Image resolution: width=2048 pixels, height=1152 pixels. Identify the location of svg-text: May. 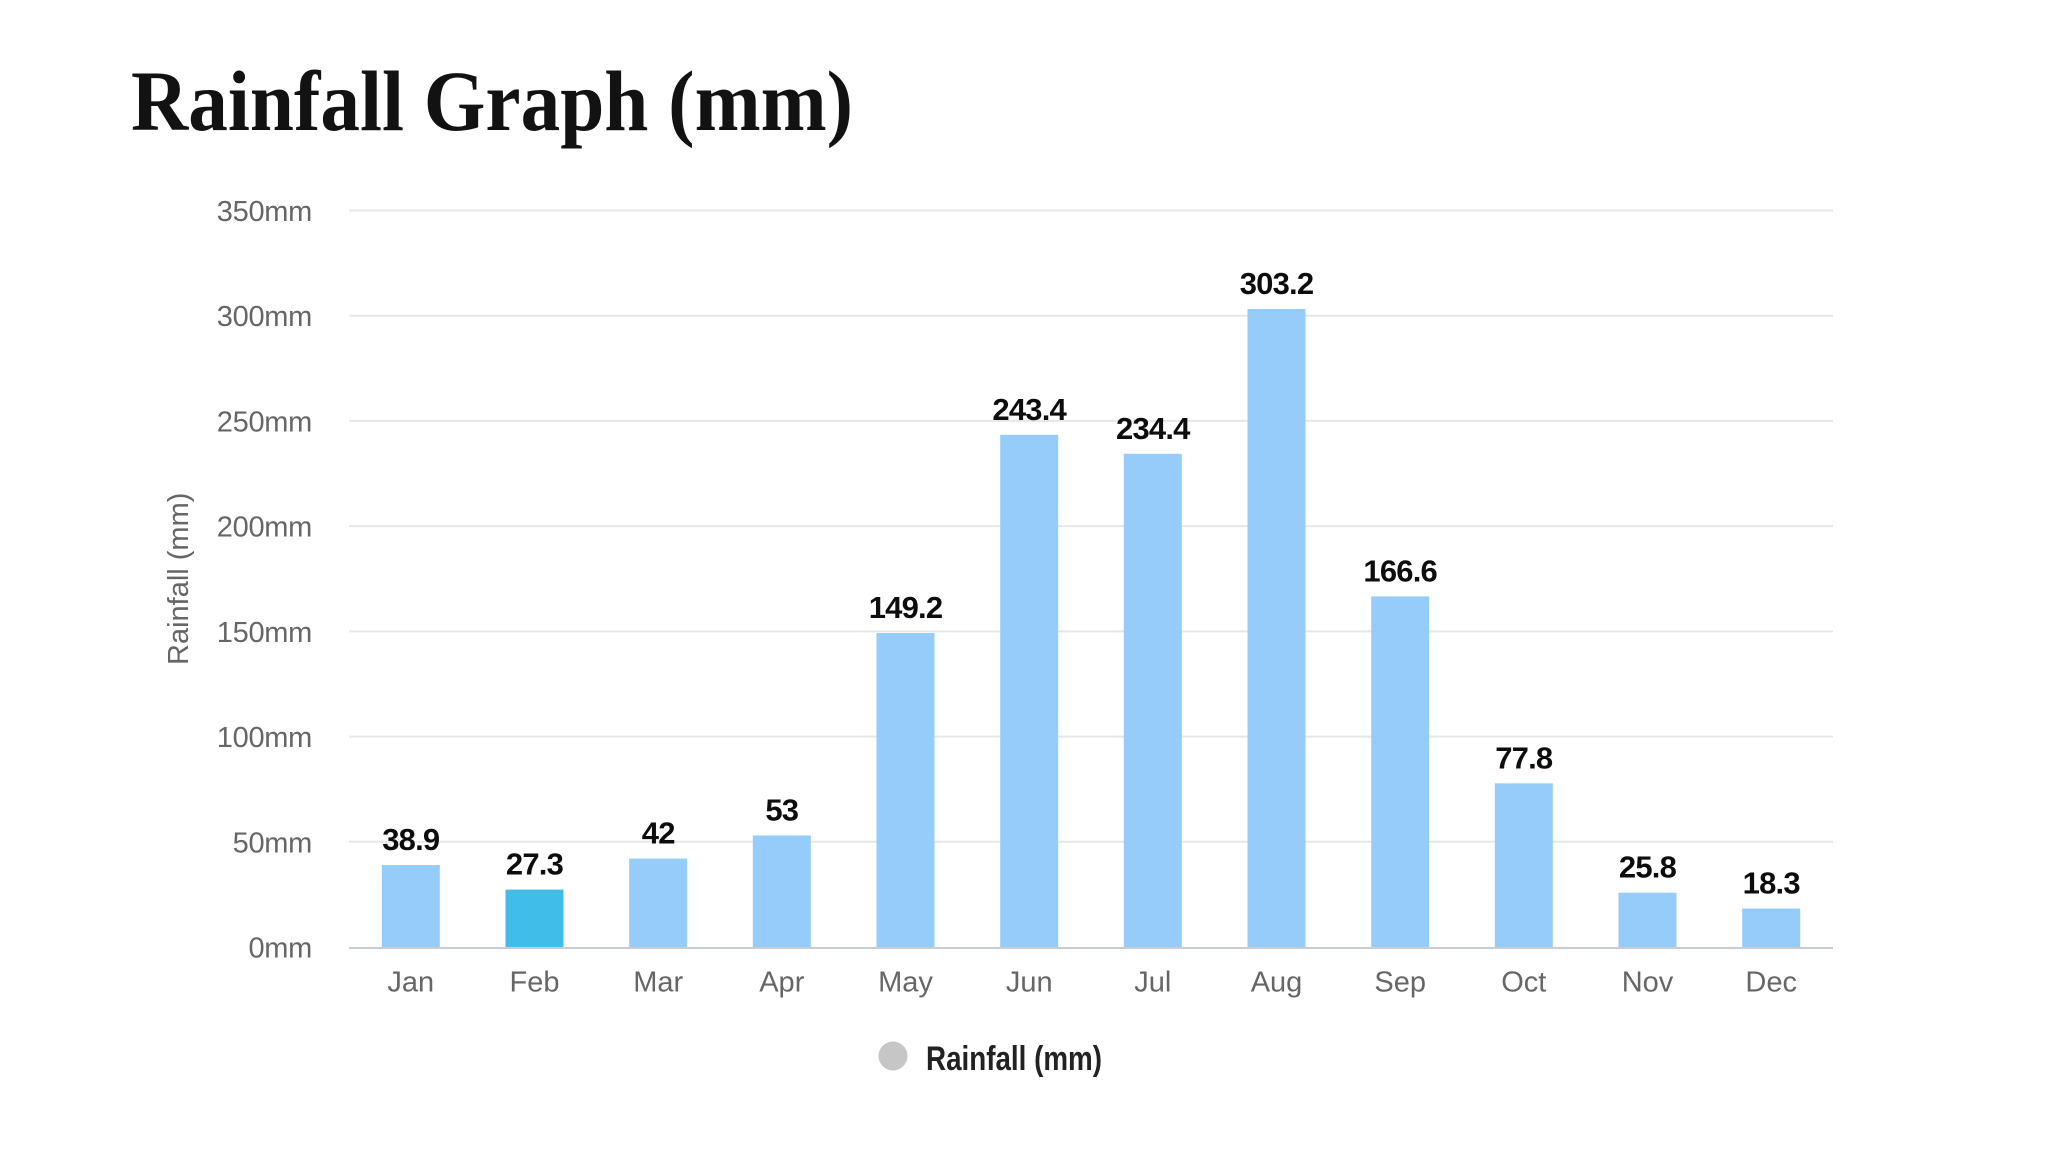
(905, 983).